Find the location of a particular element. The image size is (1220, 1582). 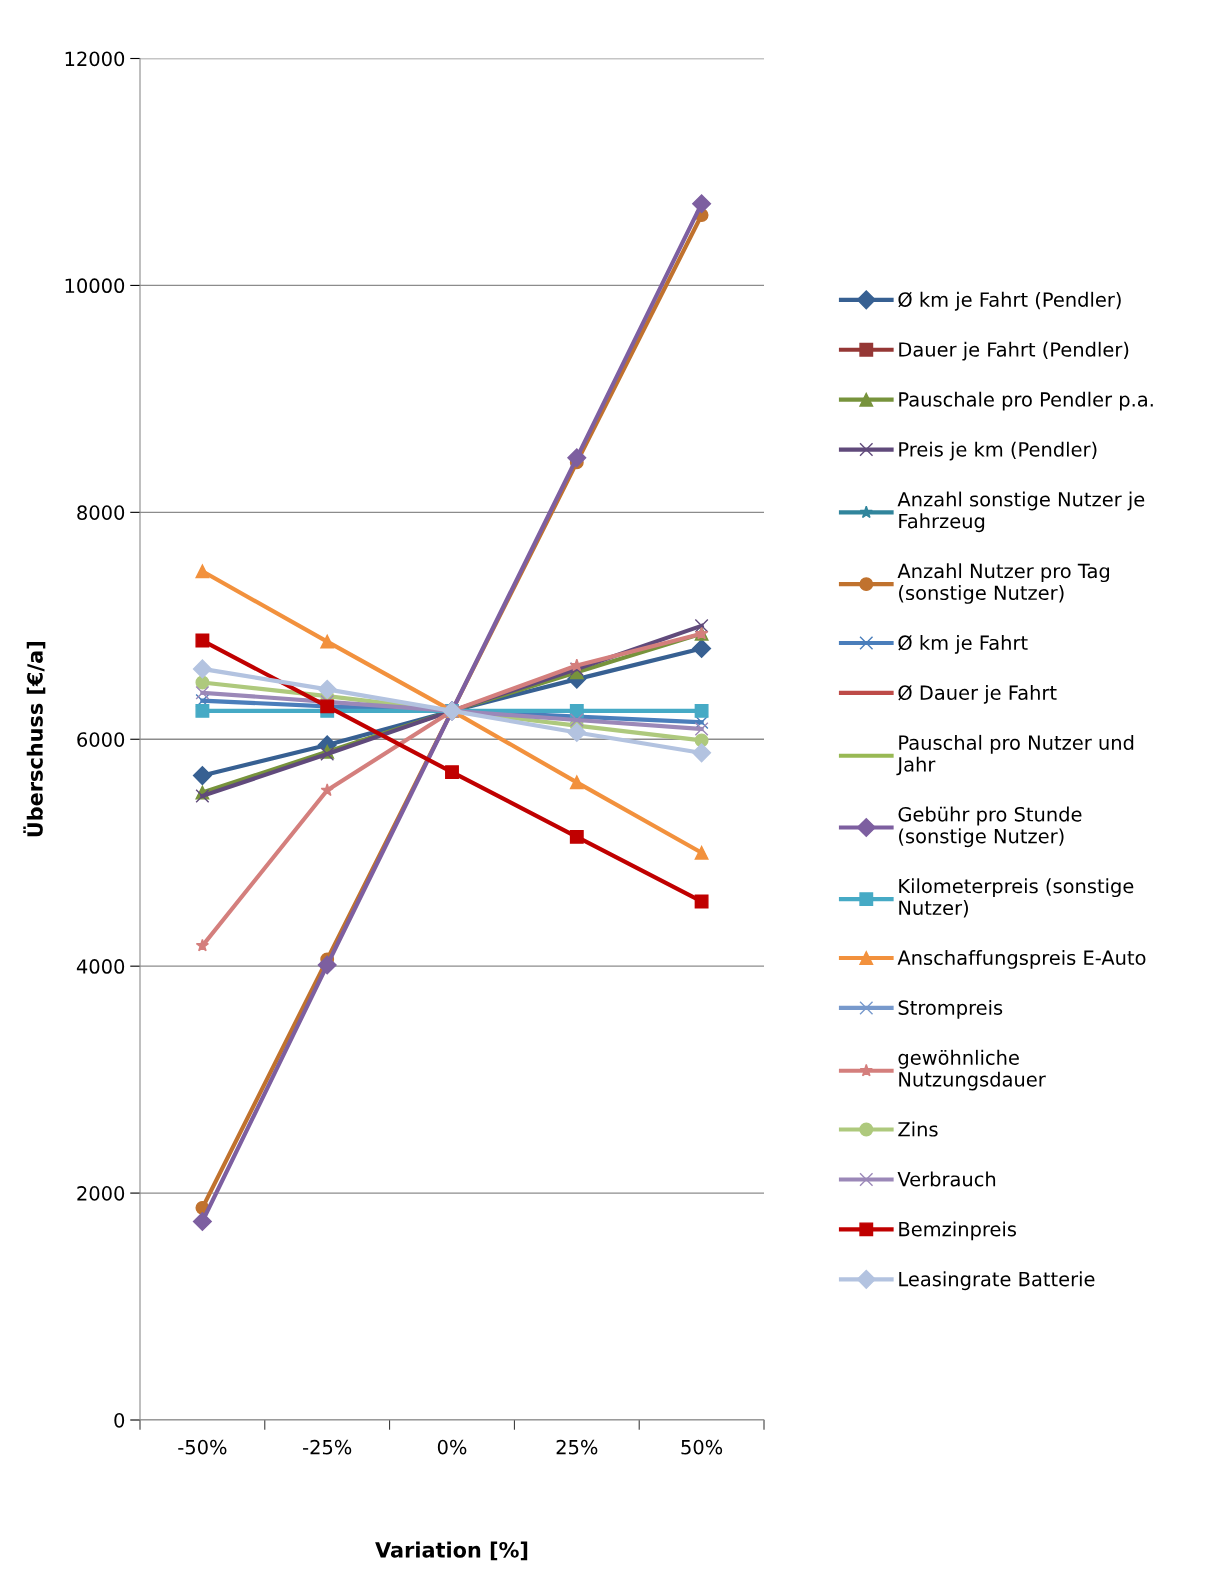

y-tick-label: 8000 is located at coordinates (101, 512).